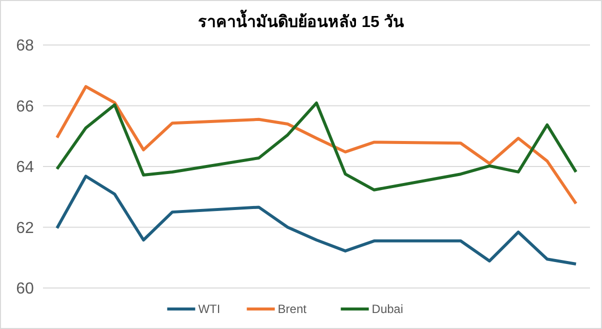 This screenshot has height=329, width=602. I want to click on legend-label: WTI, so click(209, 309).